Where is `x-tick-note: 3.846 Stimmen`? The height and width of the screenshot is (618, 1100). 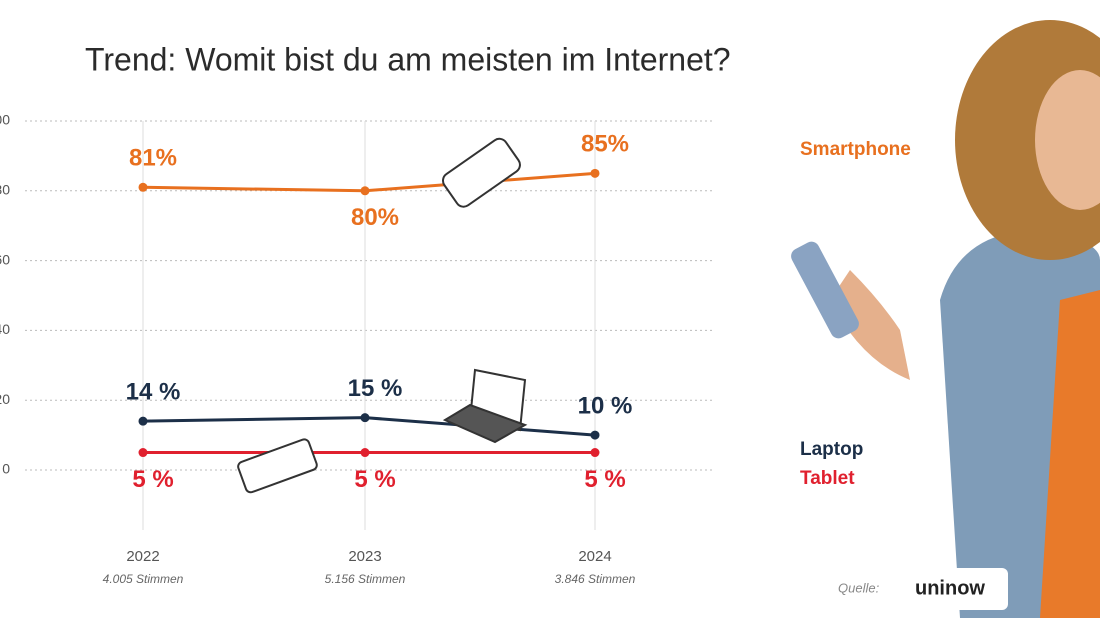
x-tick-note: 3.846 Stimmen is located at coordinates (595, 579).